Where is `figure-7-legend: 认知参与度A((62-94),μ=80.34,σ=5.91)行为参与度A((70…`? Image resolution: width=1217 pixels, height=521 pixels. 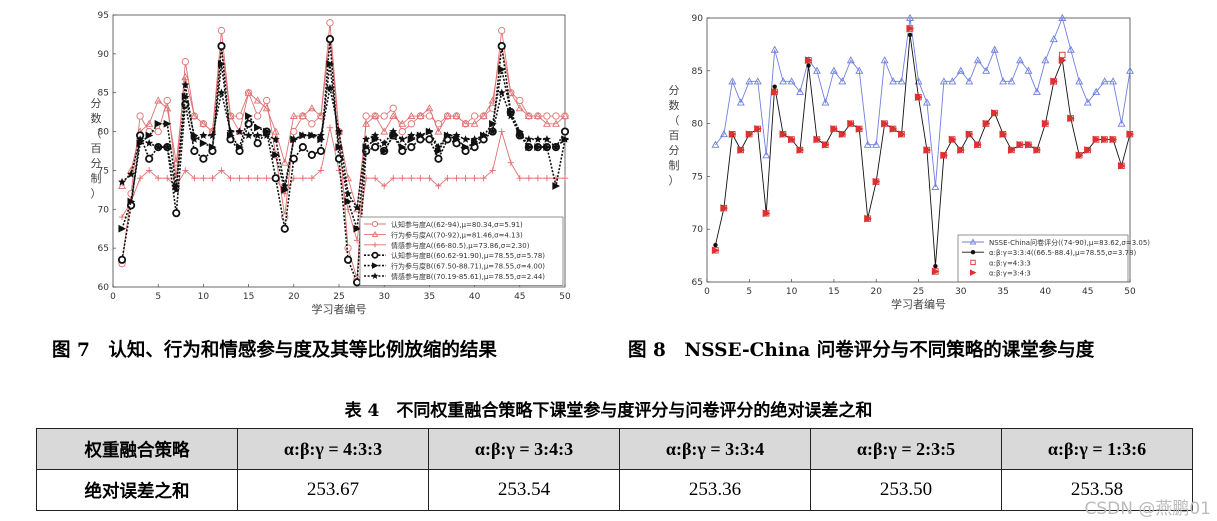 figure-7-legend: 认知参与度A((62-94),μ=80.34,σ=5.91)行为参与度A((70… is located at coordinates (461, 251).